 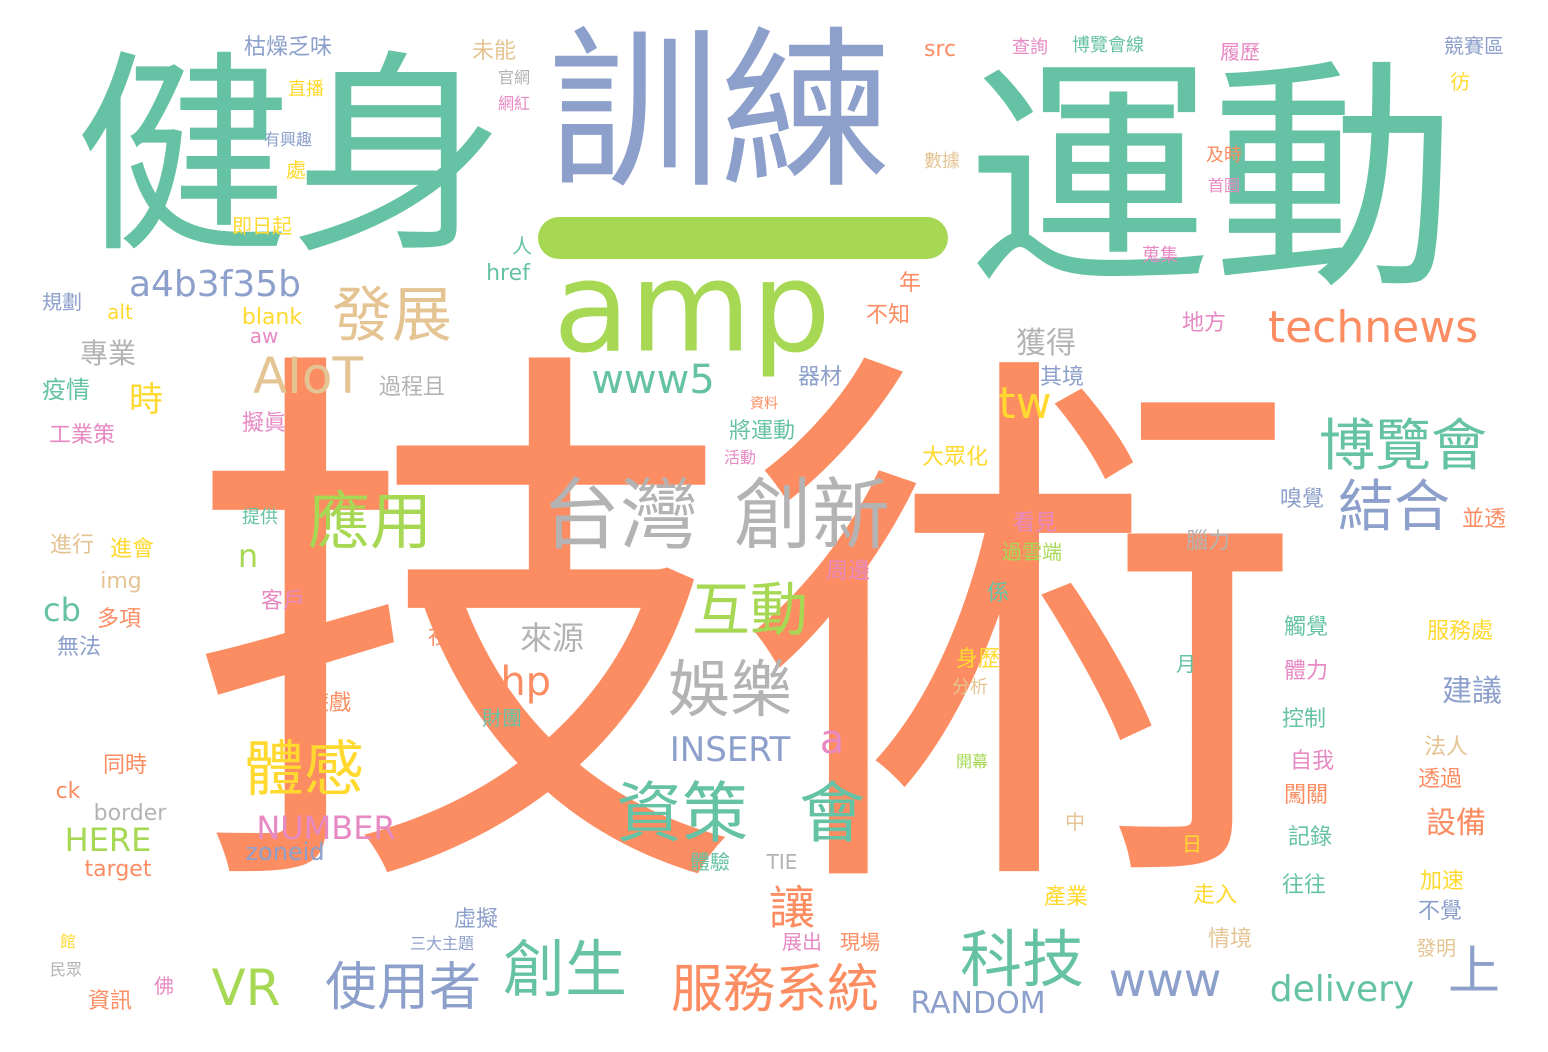 What do you see at coordinates (1022, 959) in the screenshot?
I see `word-keji: 科技` at bounding box center [1022, 959].